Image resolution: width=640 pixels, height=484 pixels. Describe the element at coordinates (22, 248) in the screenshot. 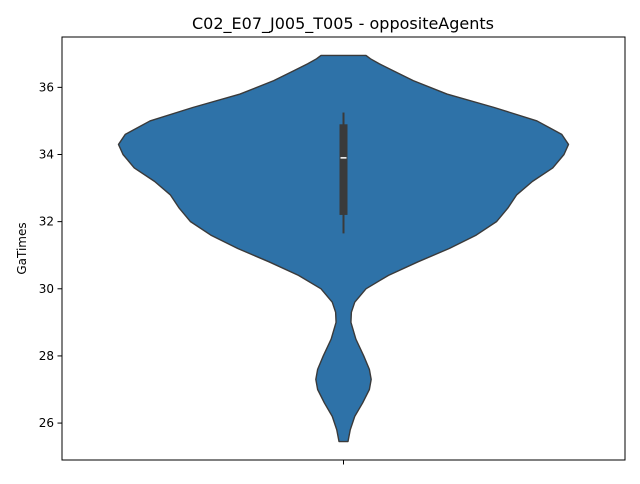

I see `y-axis-label: GaTimes` at that location.